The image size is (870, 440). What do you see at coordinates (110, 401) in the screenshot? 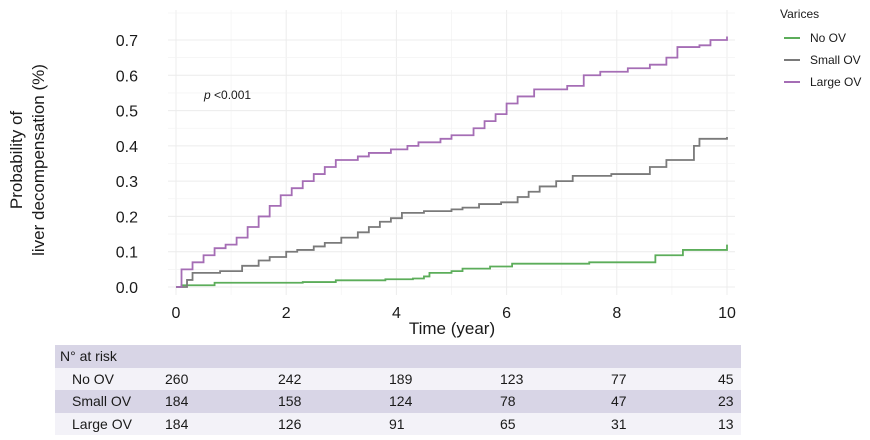
I see `risk-row-label: Small OV` at bounding box center [110, 401].